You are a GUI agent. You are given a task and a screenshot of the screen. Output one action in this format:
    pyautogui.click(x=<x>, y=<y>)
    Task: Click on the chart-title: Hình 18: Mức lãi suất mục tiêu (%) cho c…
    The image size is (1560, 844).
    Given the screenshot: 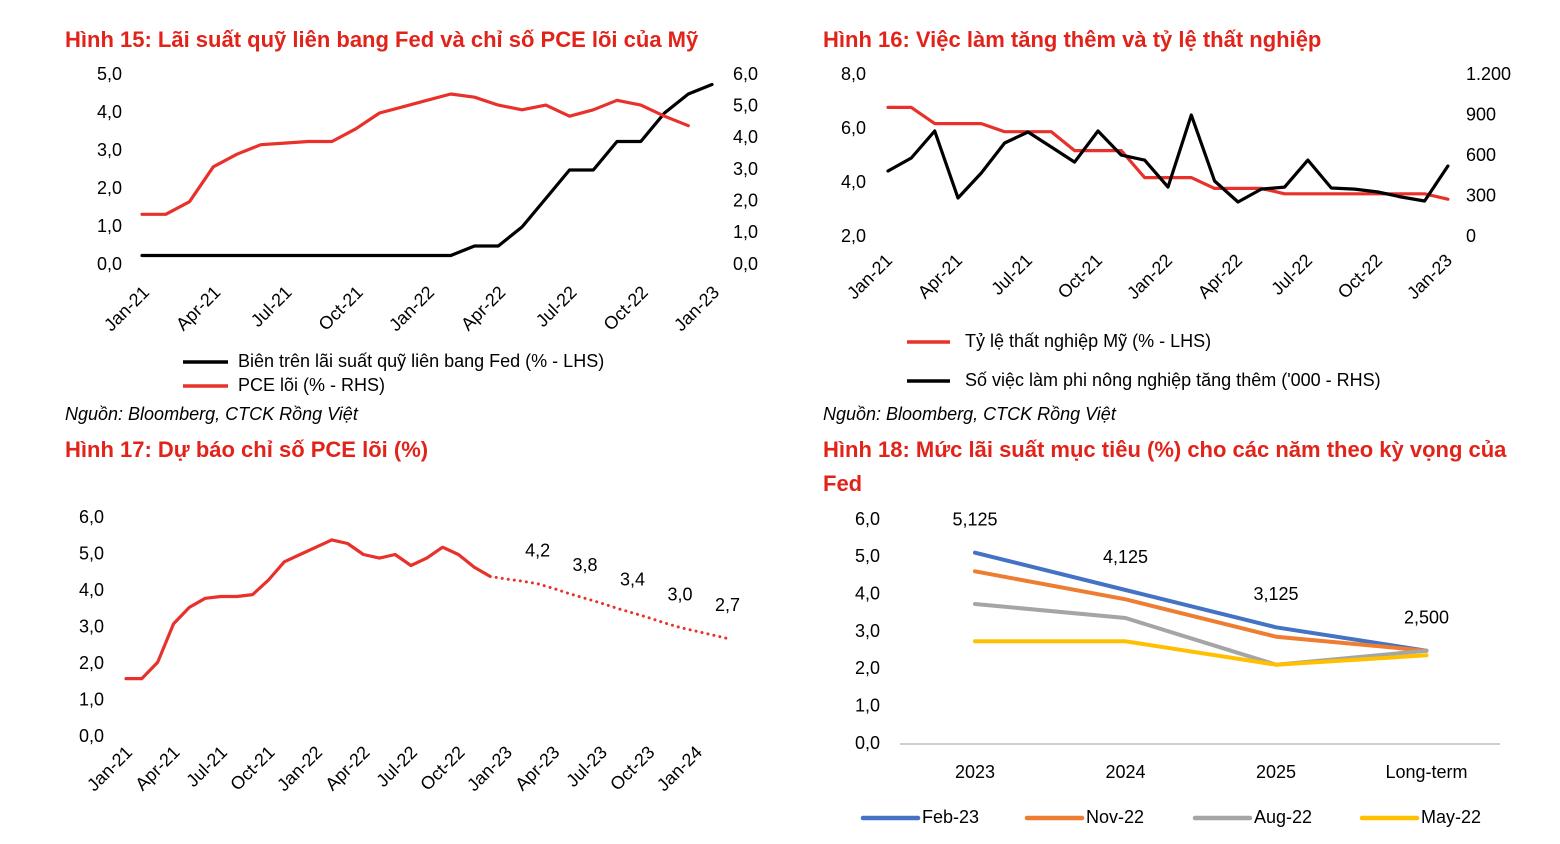 What is the action you would take?
    pyautogui.click(x=1165, y=466)
    